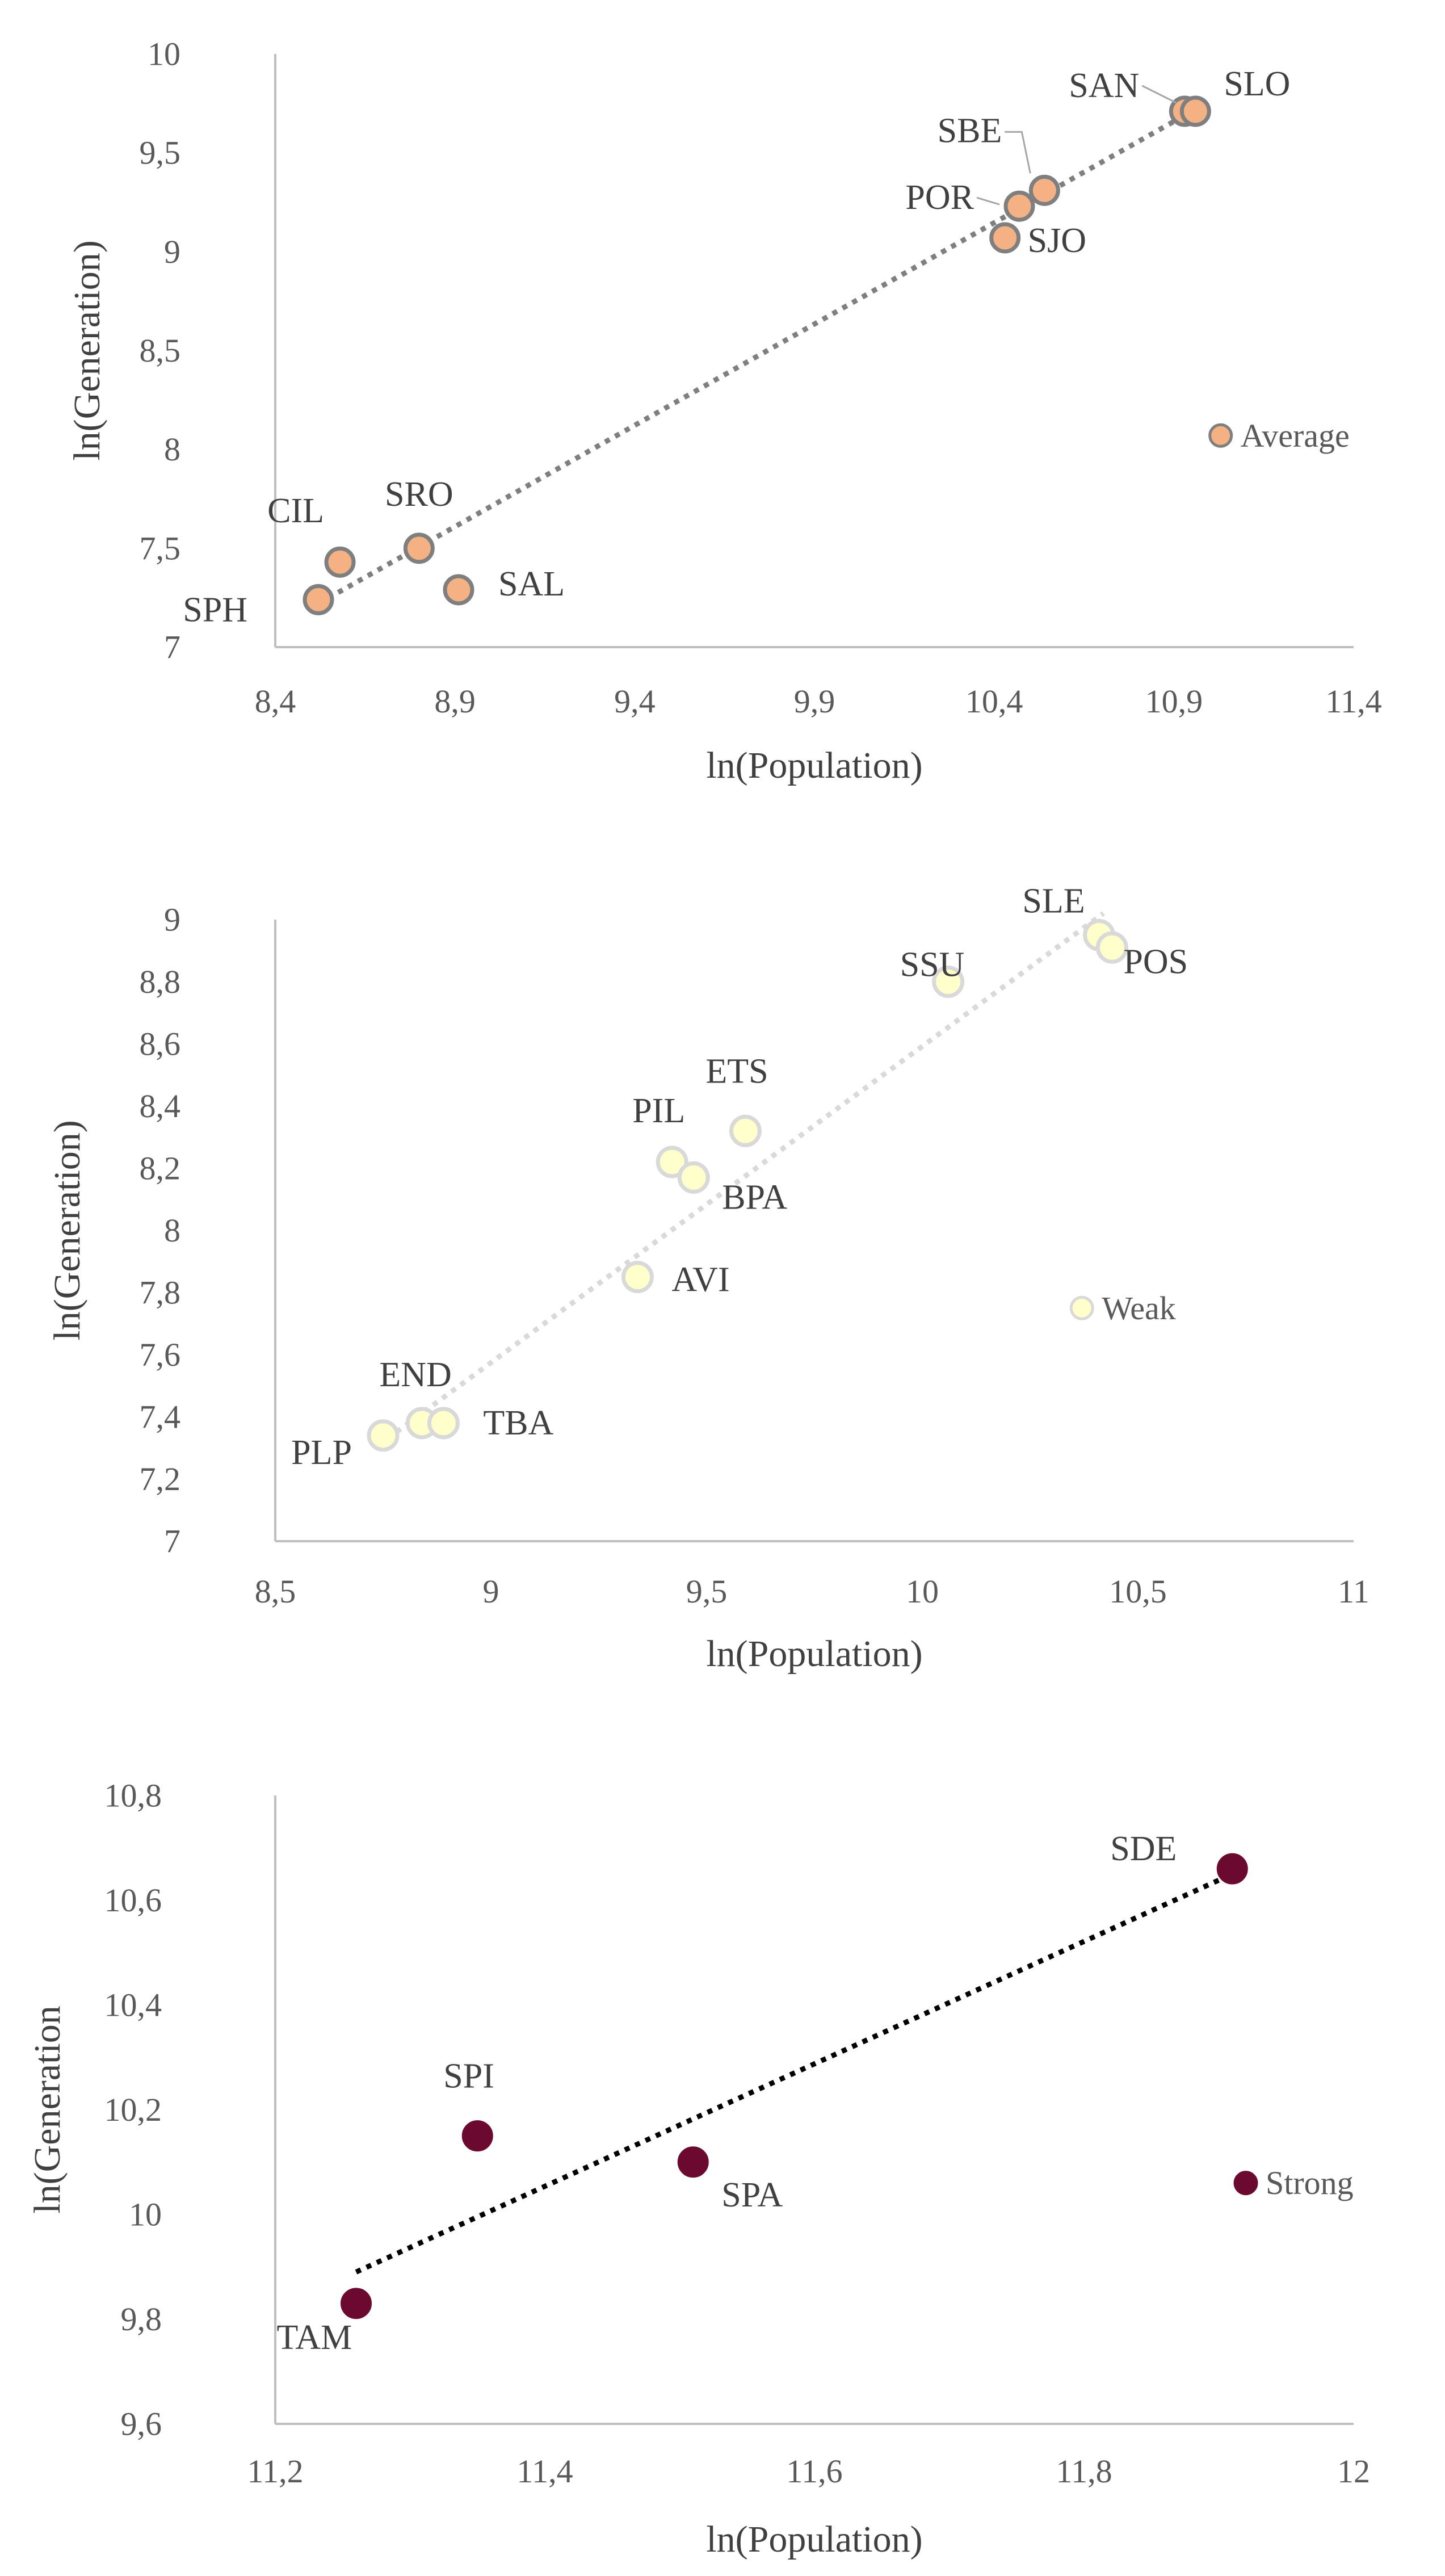 This screenshot has height=2576, width=1445. Describe the element at coordinates (1019, 206) in the screenshot. I see `data-point-por` at that location.